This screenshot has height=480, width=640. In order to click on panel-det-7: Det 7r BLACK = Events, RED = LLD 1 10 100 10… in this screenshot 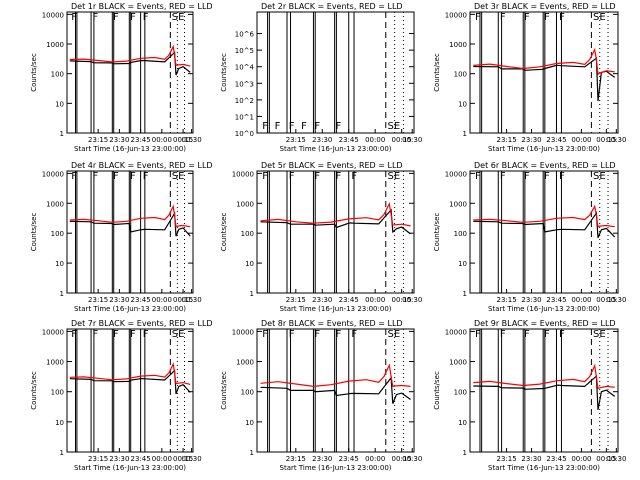, I will do `click(121, 395)`.